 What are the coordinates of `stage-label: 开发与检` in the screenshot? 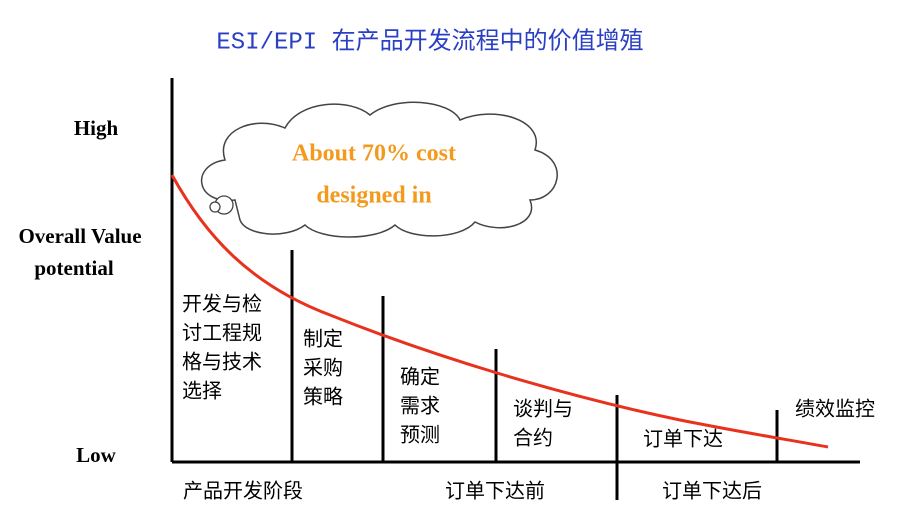 It's located at (222, 304).